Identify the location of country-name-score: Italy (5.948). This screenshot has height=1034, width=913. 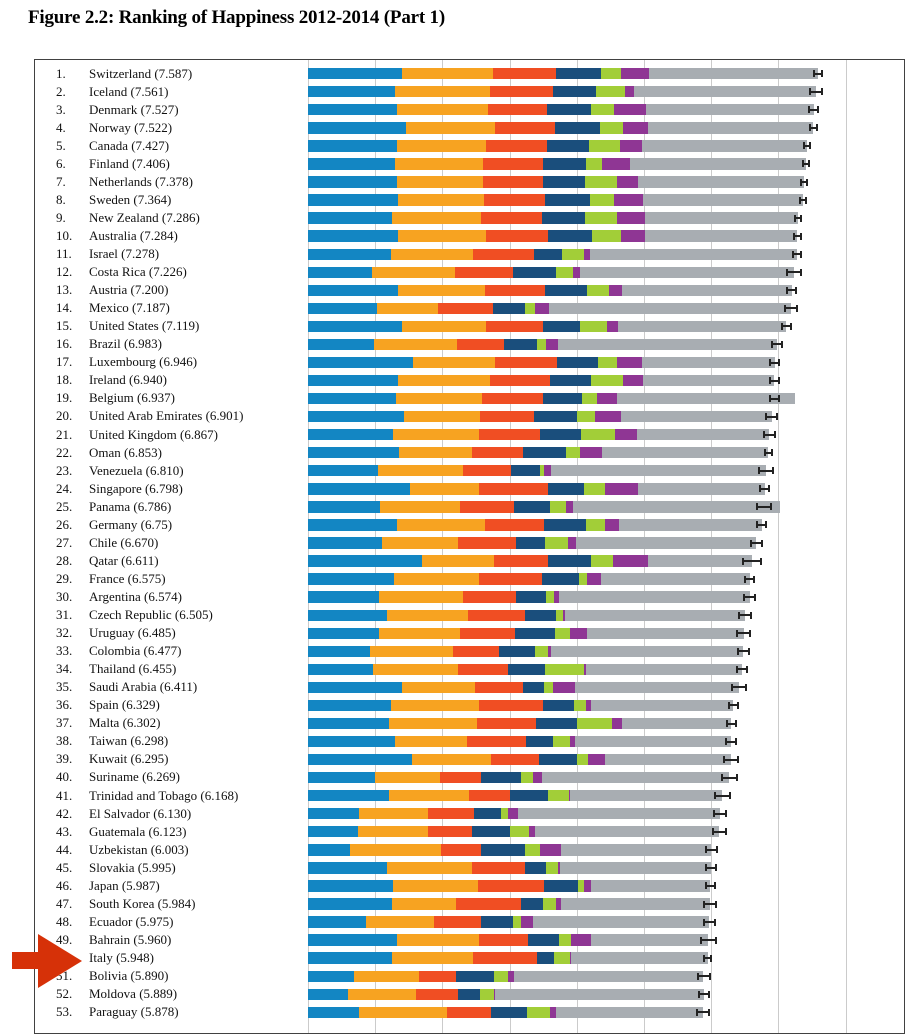
(121, 957).